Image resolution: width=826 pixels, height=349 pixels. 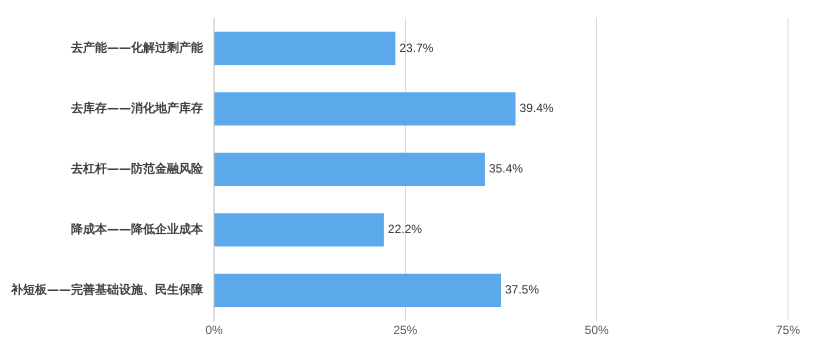 I want to click on x-tick-label: 50%, so click(x=596, y=330).